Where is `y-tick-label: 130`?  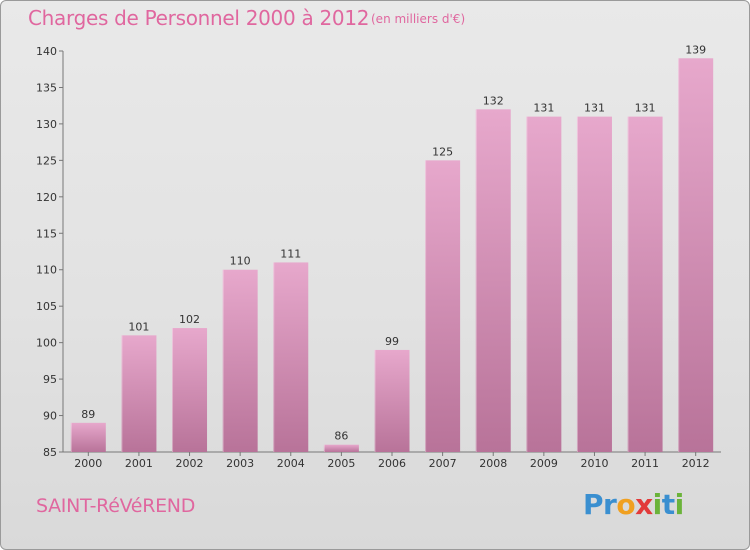 y-tick-label: 130 is located at coordinates (46, 124).